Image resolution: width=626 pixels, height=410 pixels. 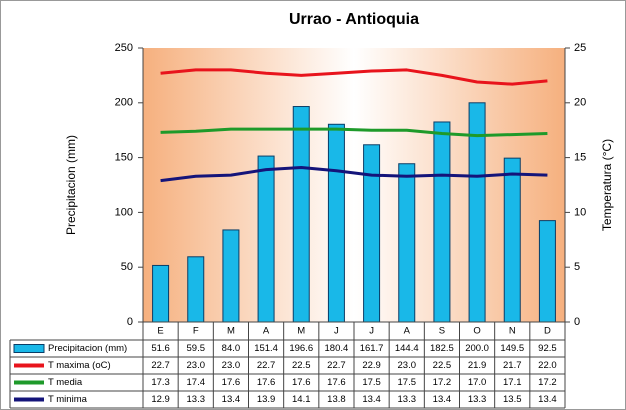 What do you see at coordinates (371, 365) in the screenshot?
I see `table-value: 22.9` at bounding box center [371, 365].